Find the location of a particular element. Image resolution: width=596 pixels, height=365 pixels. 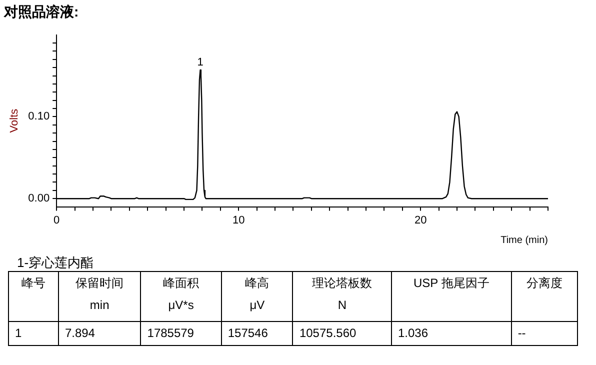

x-axis-title: Time (min) is located at coordinates (524, 240).